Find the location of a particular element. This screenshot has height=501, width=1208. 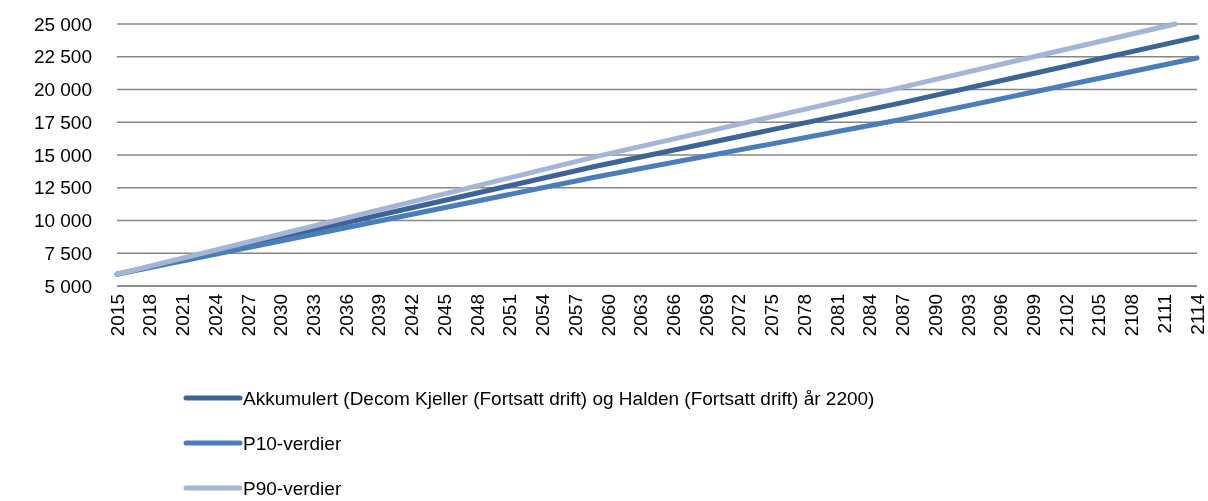

x-tick-label: 2021 is located at coordinates (183, 315).